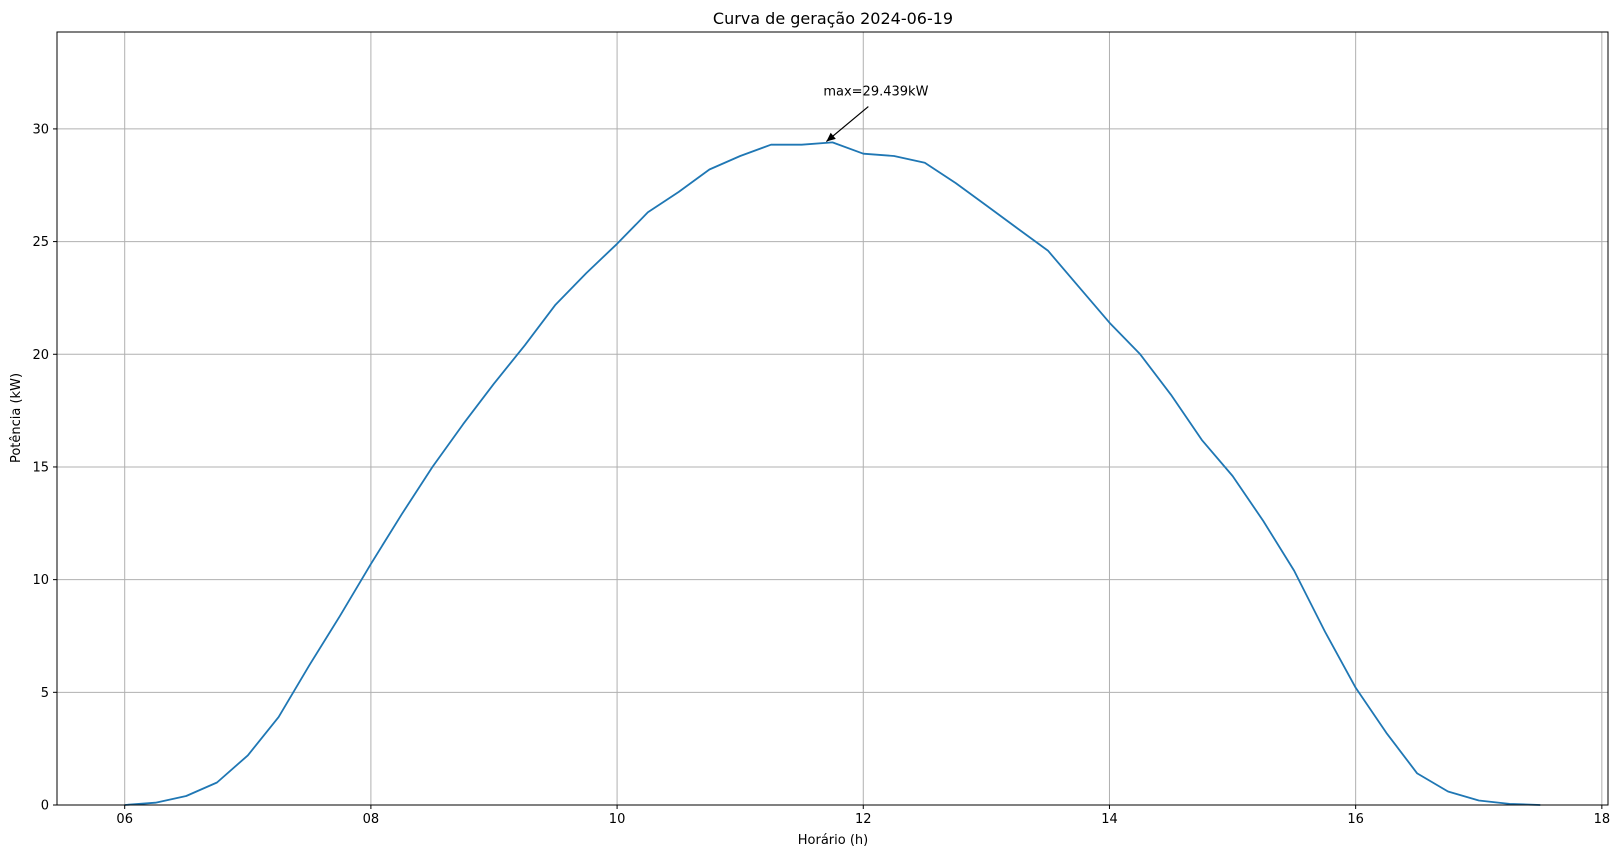  I want to click on y-tick-label: 5, so click(45, 693).